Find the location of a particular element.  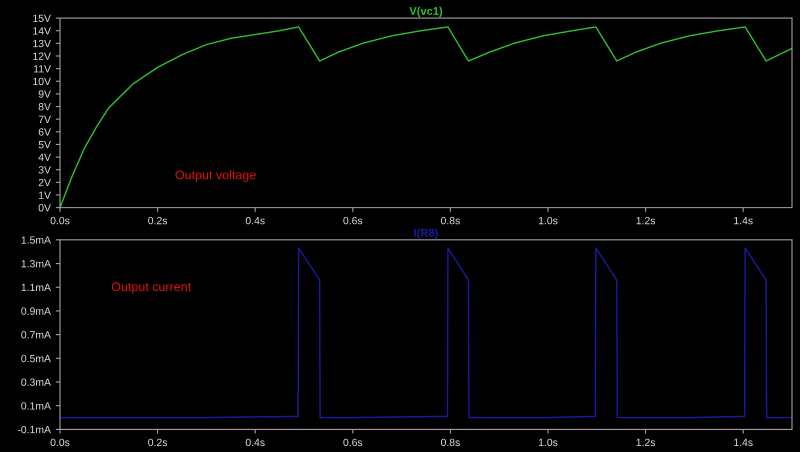

y-tick-label: 13V is located at coordinates (42, 44).